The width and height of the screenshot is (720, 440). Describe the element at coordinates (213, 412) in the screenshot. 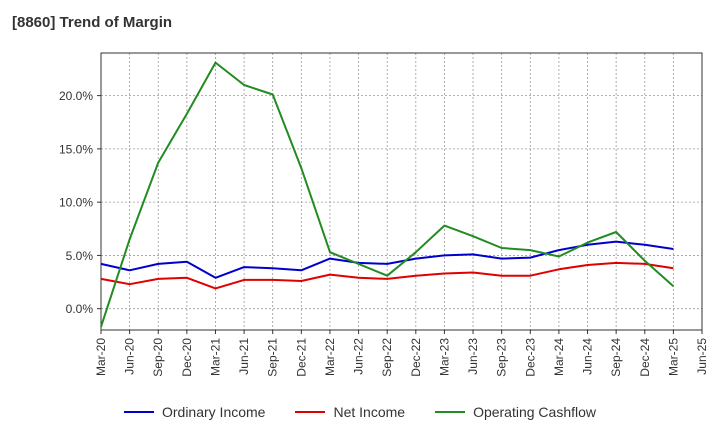

I see `legend-label-ordinary-income: Ordinary Income` at that location.